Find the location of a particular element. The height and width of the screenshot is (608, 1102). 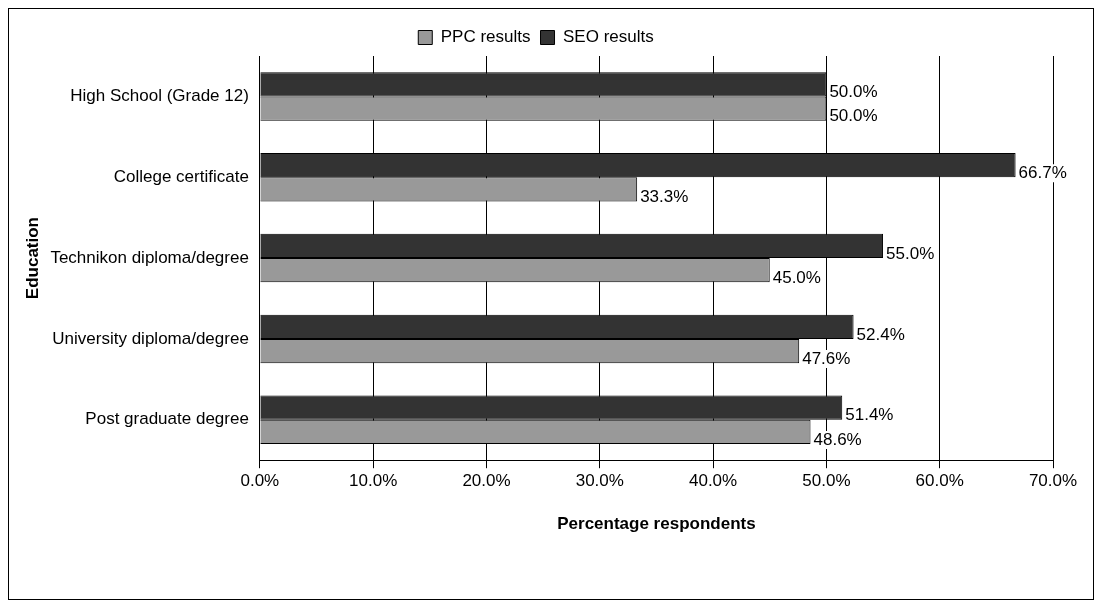

x-tick-label: 60.0% is located at coordinates (939, 481).